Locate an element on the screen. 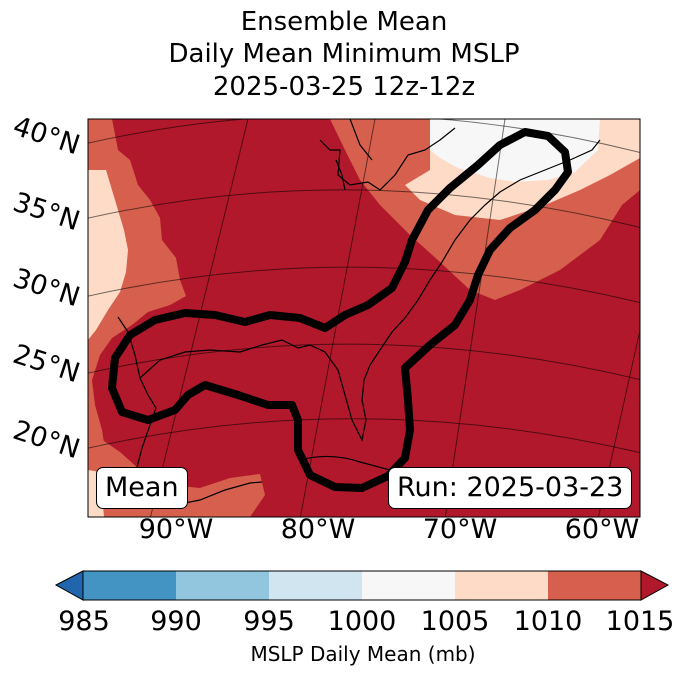  cbar-tick-985: 985 is located at coordinates (84, 621).